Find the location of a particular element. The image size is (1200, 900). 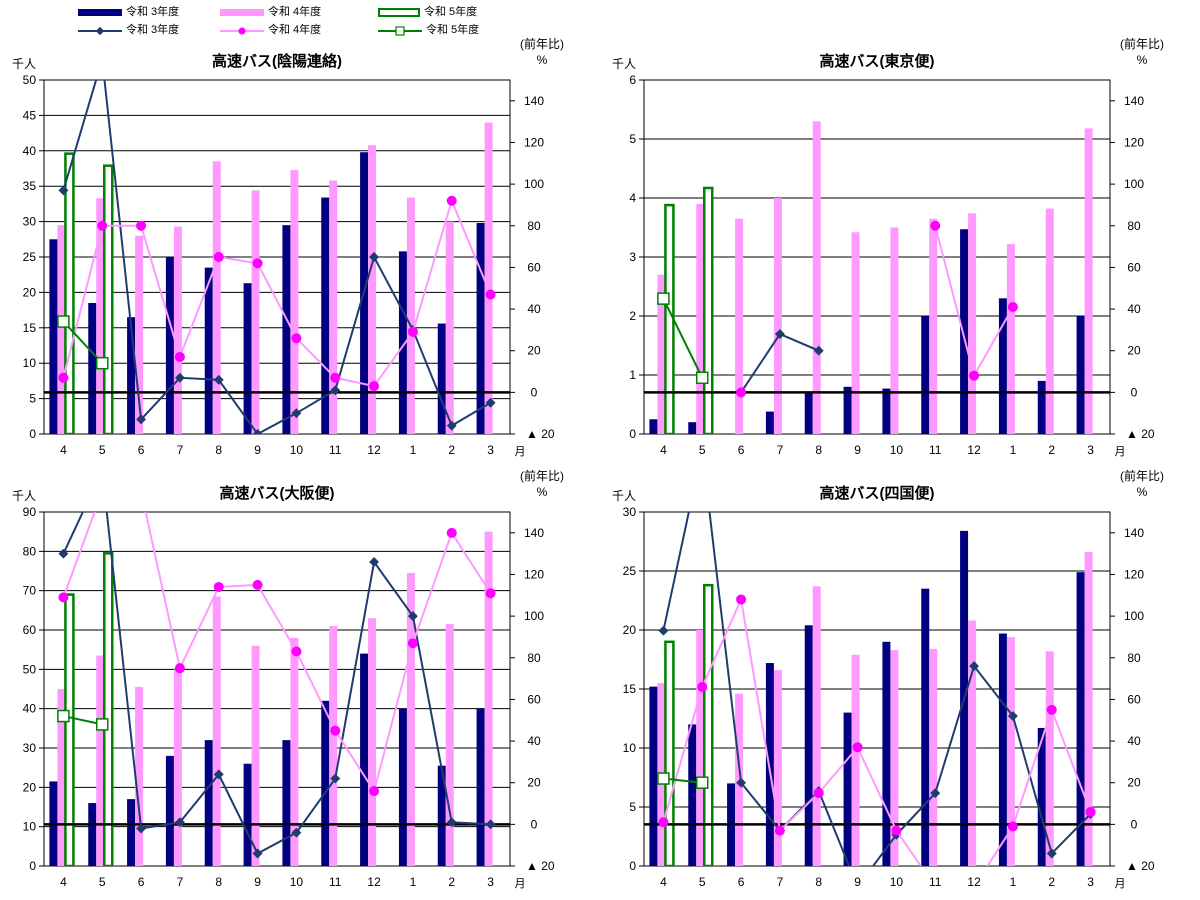

x-tick-label: 5 is located at coordinates (702, 882).